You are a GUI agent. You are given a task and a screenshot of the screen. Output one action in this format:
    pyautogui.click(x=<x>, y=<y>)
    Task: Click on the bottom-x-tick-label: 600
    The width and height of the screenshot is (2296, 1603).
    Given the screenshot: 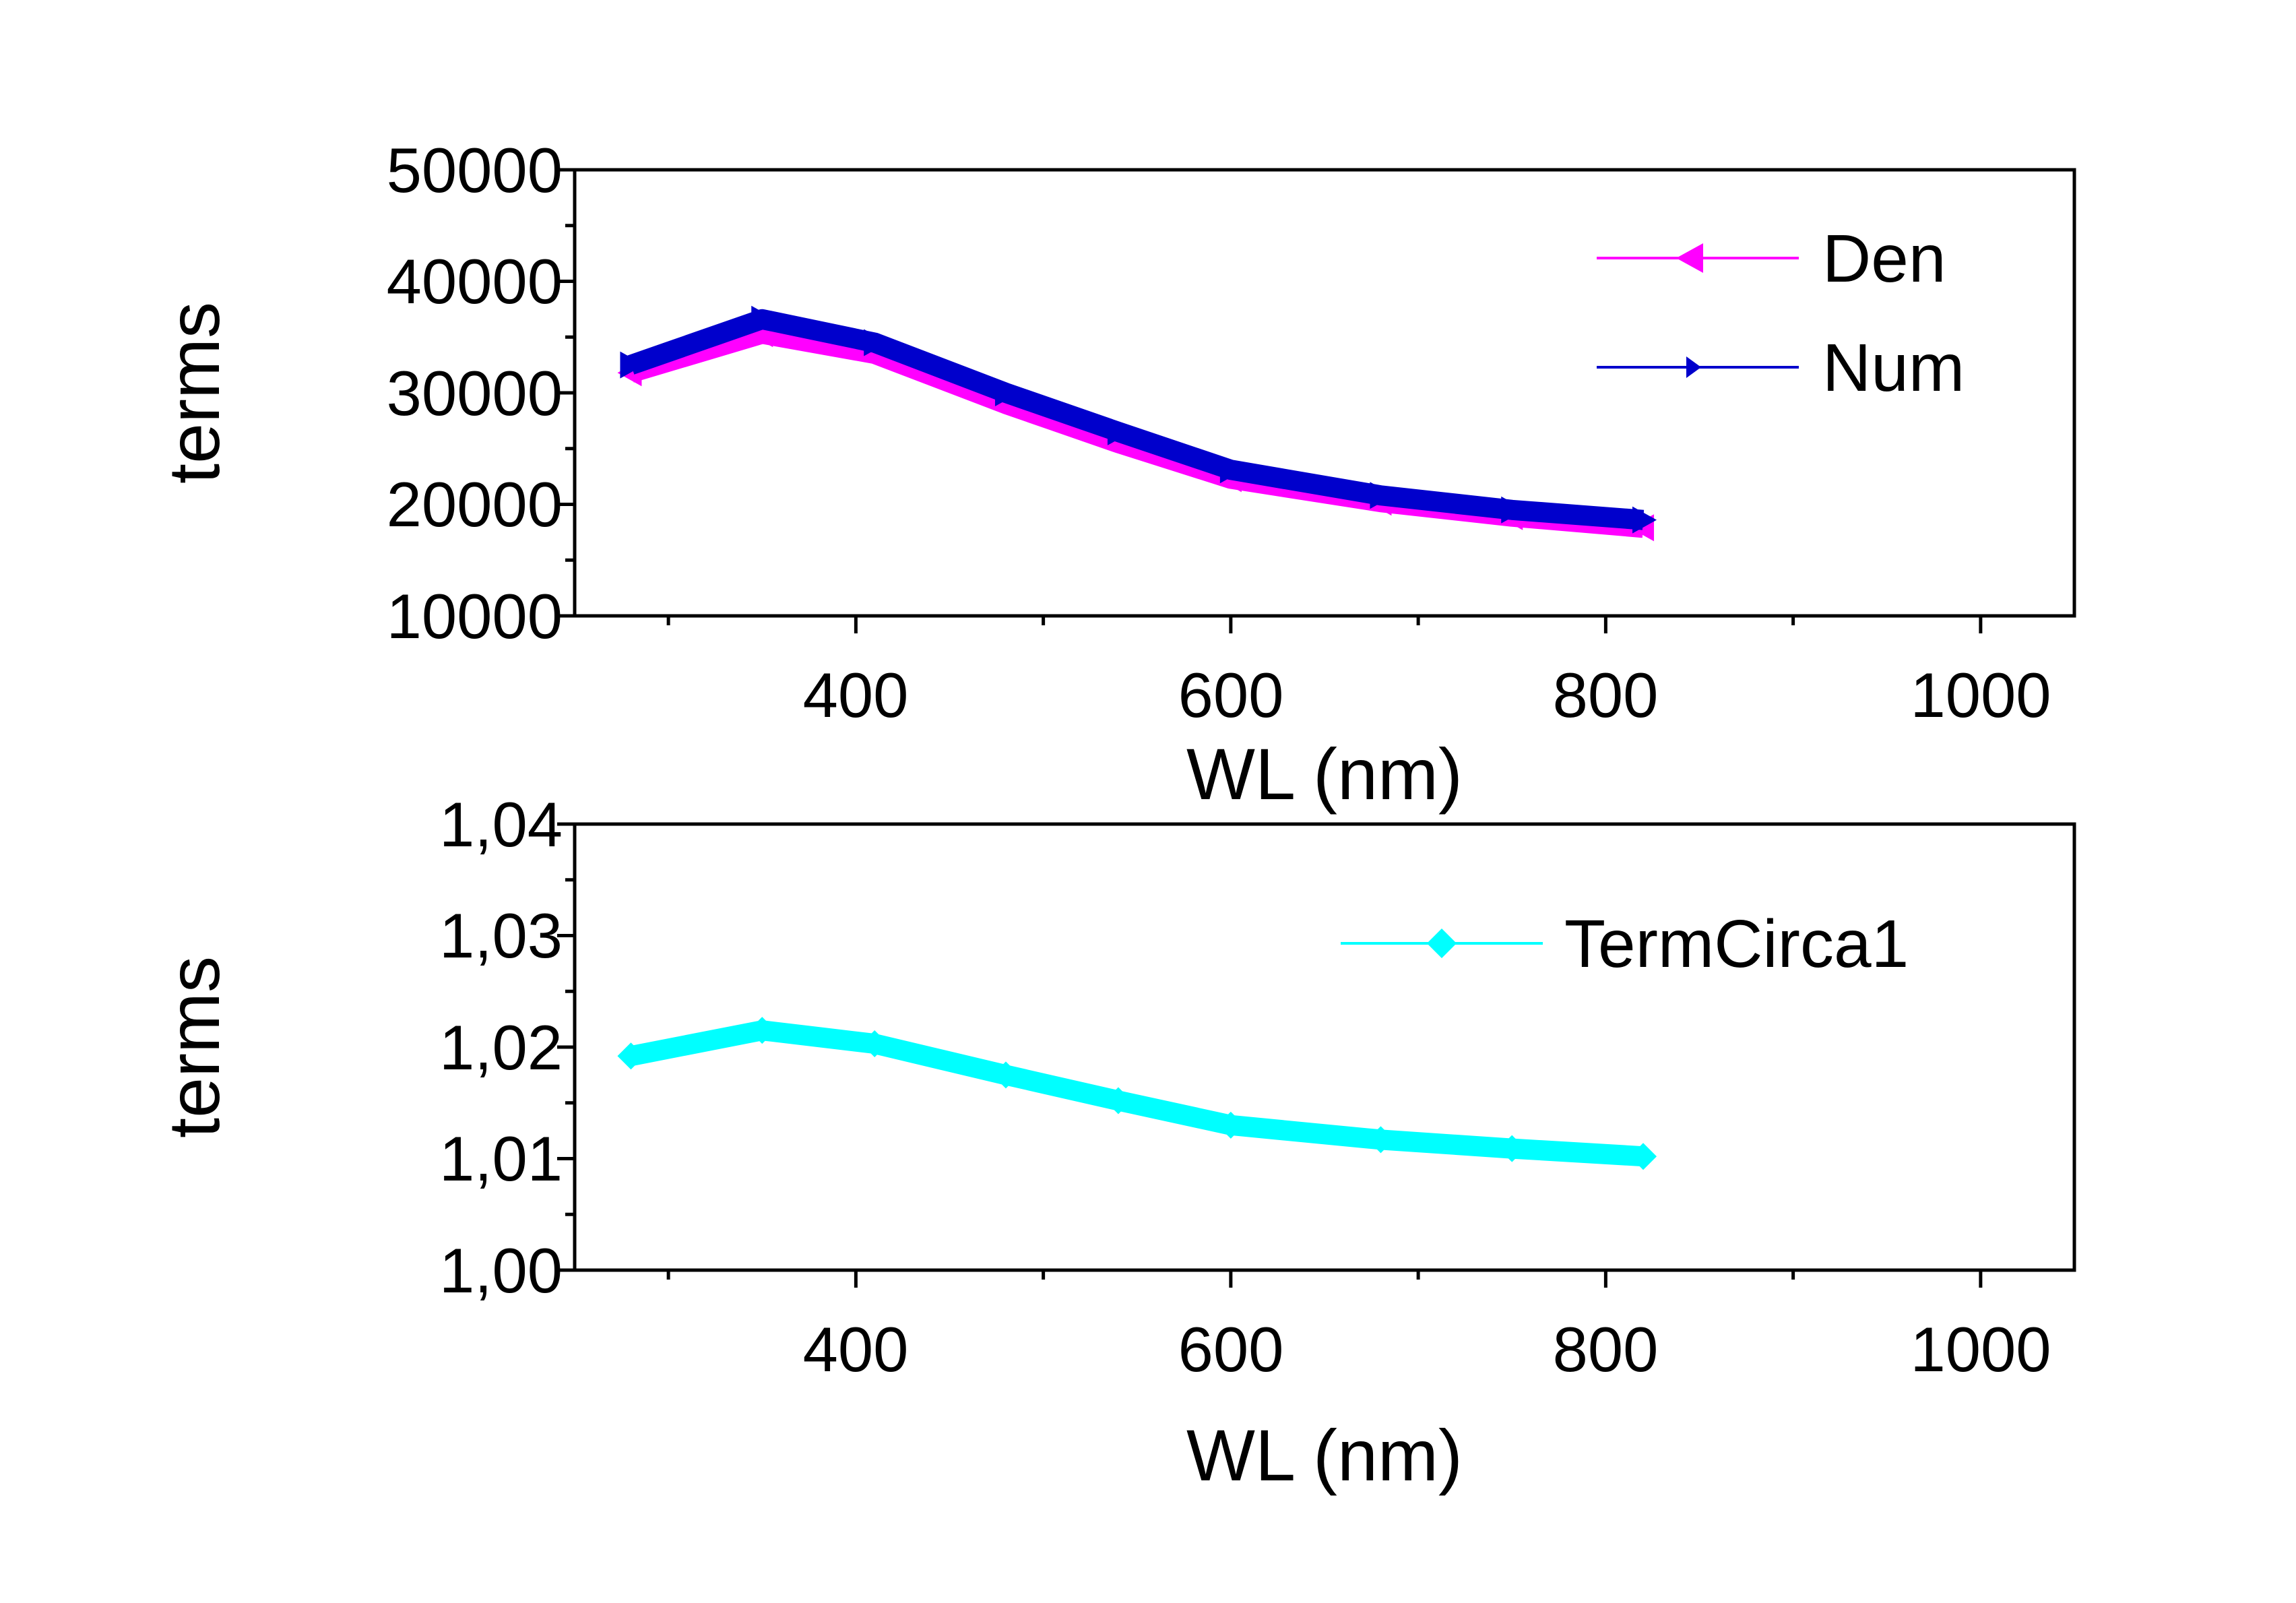 What is the action you would take?
    pyautogui.click(x=1231, y=1349)
    